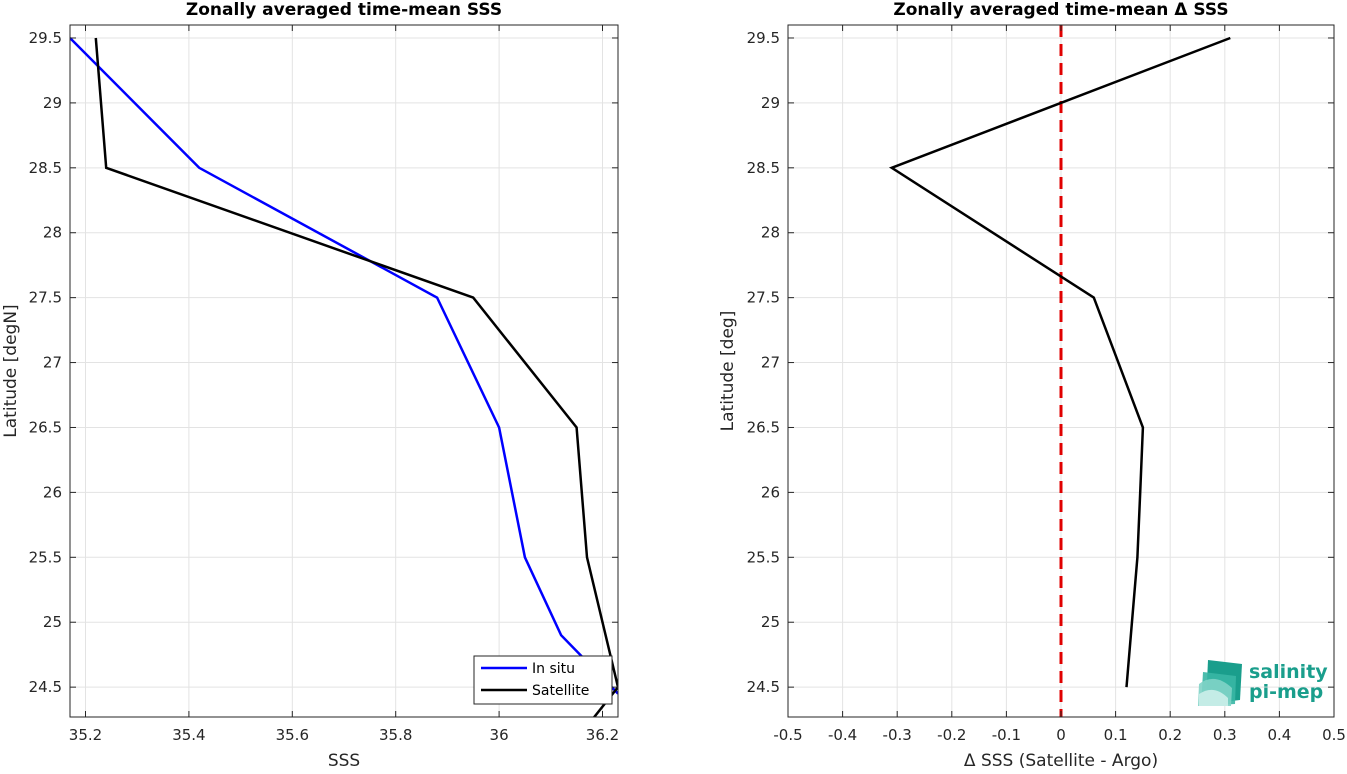  Describe the element at coordinates (770, 233) in the screenshot. I see `right-y-tick-label: 28` at that location.